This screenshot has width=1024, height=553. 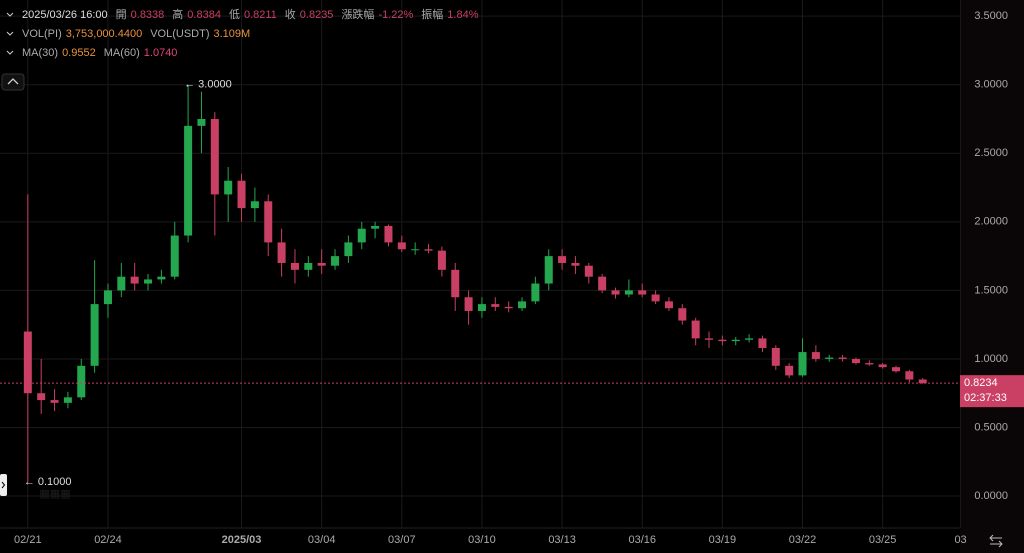 I want to click on header-value: 1.84%, so click(x=462, y=15).